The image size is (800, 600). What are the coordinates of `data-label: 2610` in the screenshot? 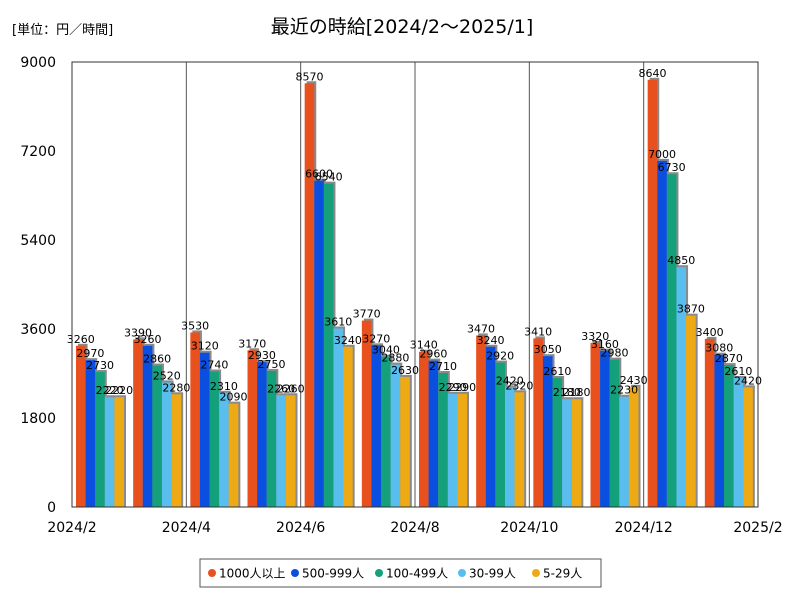 It's located at (738, 371).